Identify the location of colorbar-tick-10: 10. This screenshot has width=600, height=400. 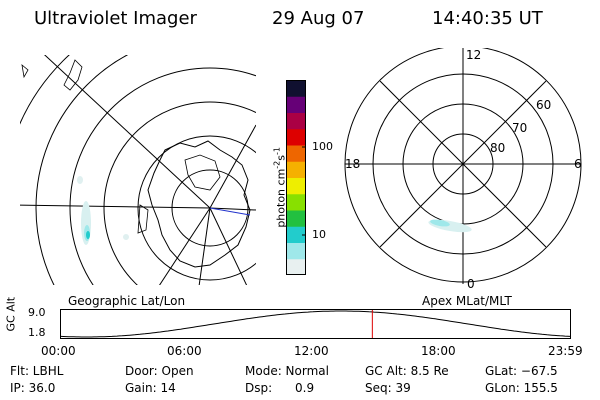
(319, 234).